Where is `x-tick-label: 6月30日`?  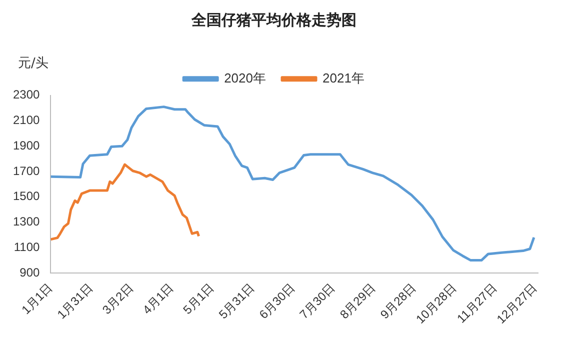
x-tick-label: 6月30日 is located at coordinates (277, 301).